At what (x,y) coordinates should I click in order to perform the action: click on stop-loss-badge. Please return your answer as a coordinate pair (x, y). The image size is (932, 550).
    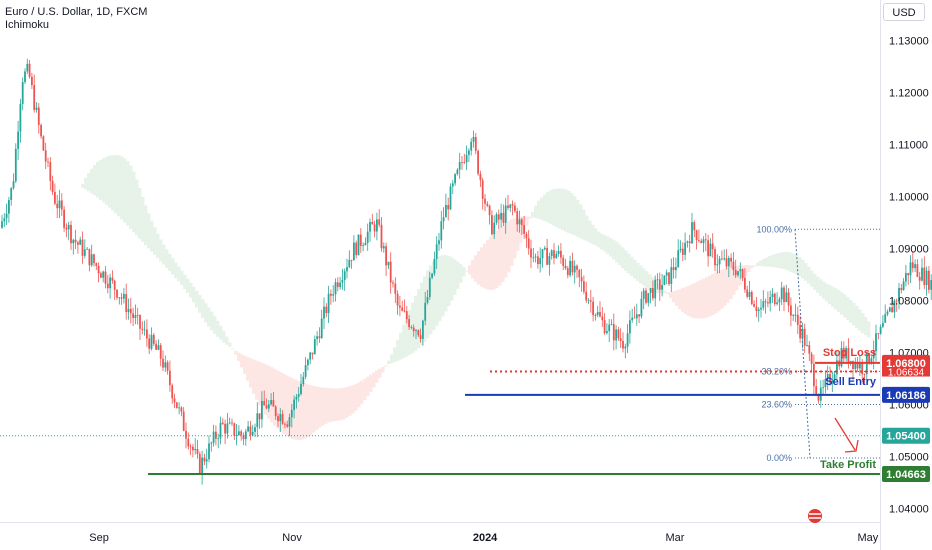
    Looking at the image, I should click on (906, 362).